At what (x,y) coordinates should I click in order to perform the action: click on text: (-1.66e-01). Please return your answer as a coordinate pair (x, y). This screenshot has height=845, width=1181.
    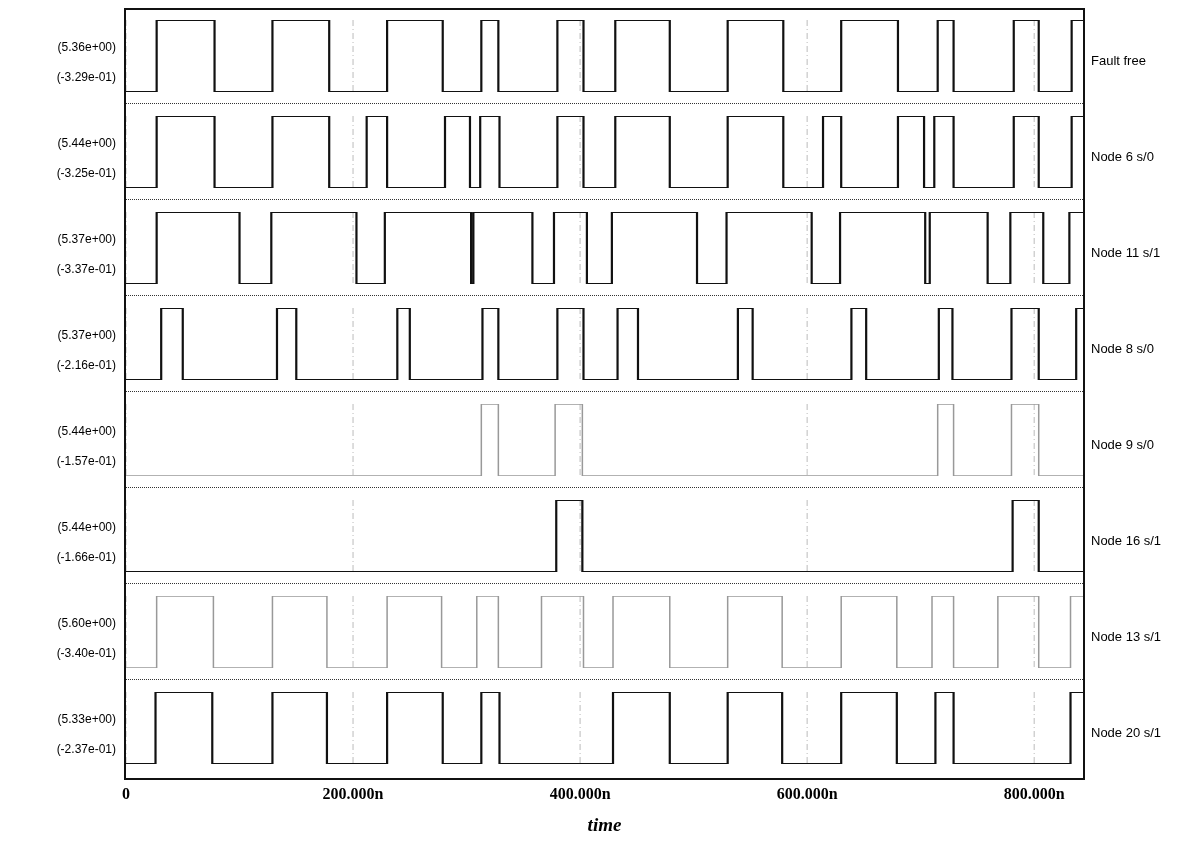
    Looking at the image, I should click on (85, 557).